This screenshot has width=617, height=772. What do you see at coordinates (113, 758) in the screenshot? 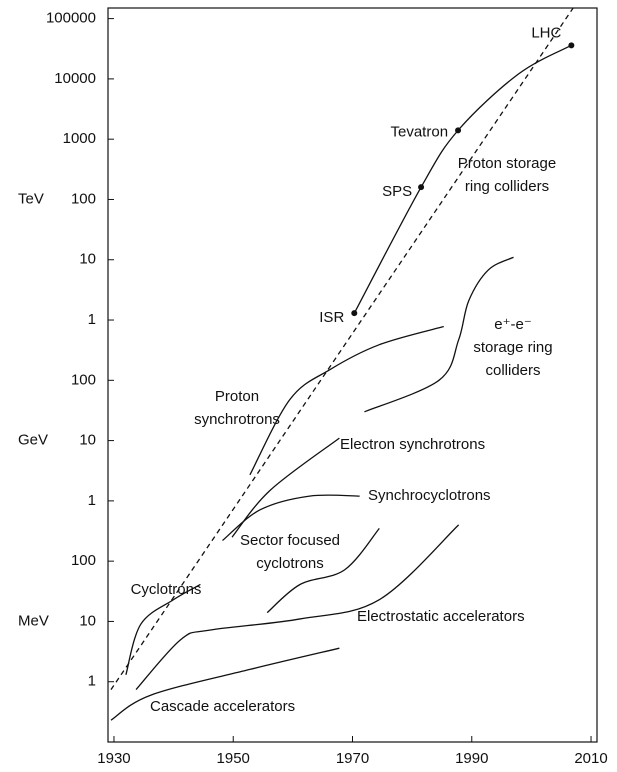
I see `x-tick-label: 1930` at bounding box center [113, 758].